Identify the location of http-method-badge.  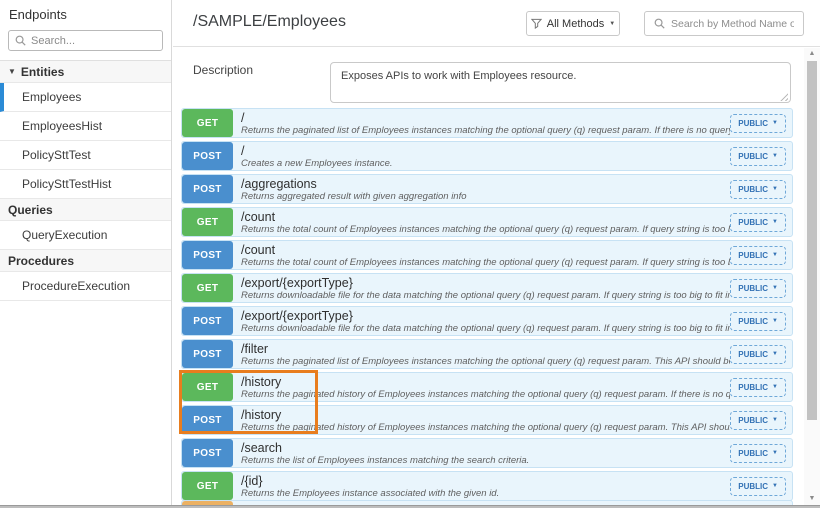
(207, 503).